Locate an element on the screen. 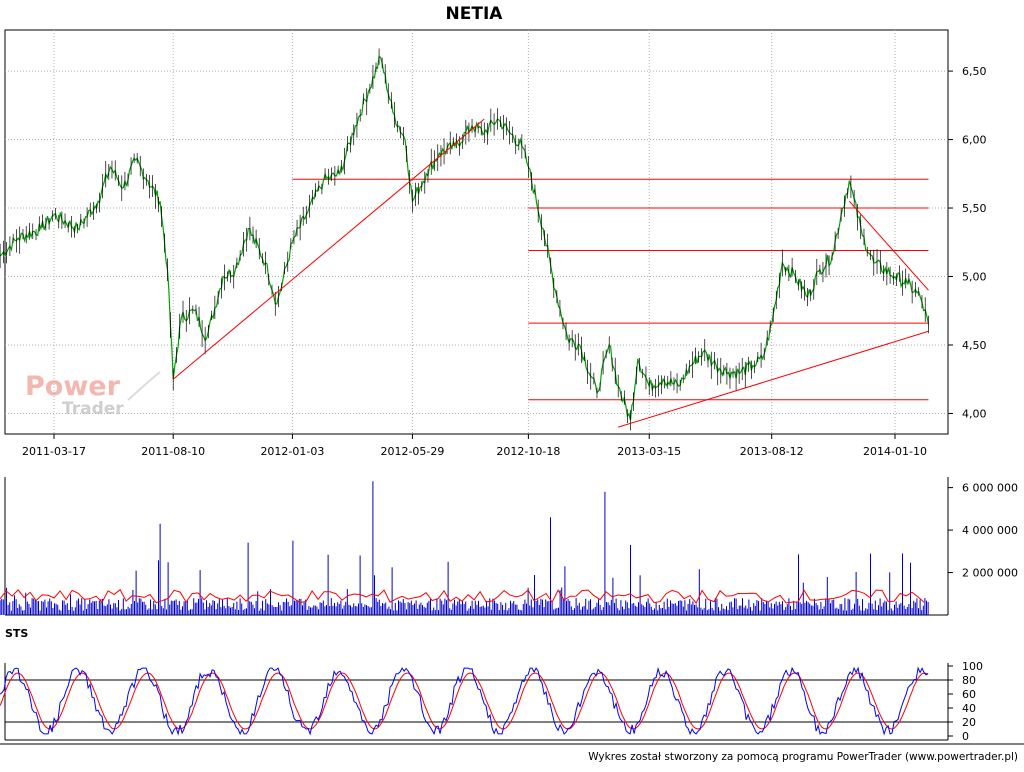 This screenshot has height=772, width=1024. sts-y-tick-label: 80 is located at coordinates (969, 680).